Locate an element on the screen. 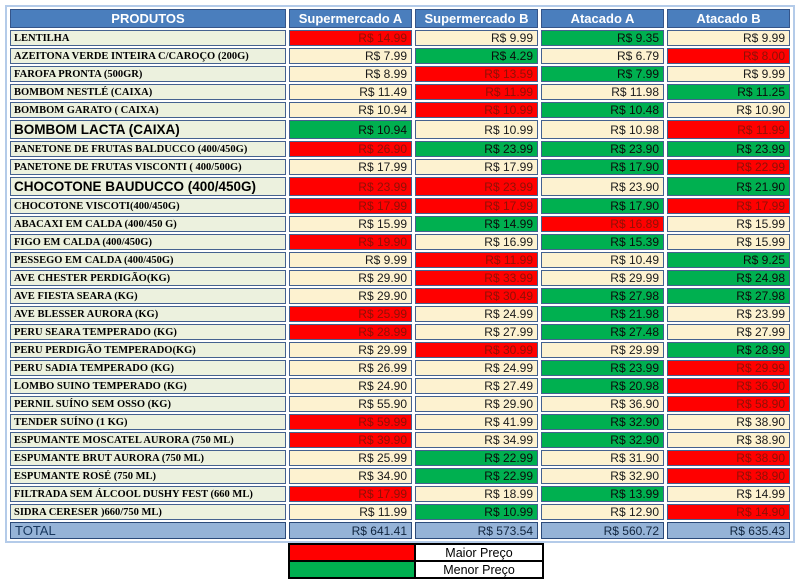 Image resolution: width=800 pixels, height=588 pixels. product-cell: ESPUMANTE ROSÉ (750 ML) is located at coordinates (148, 476).